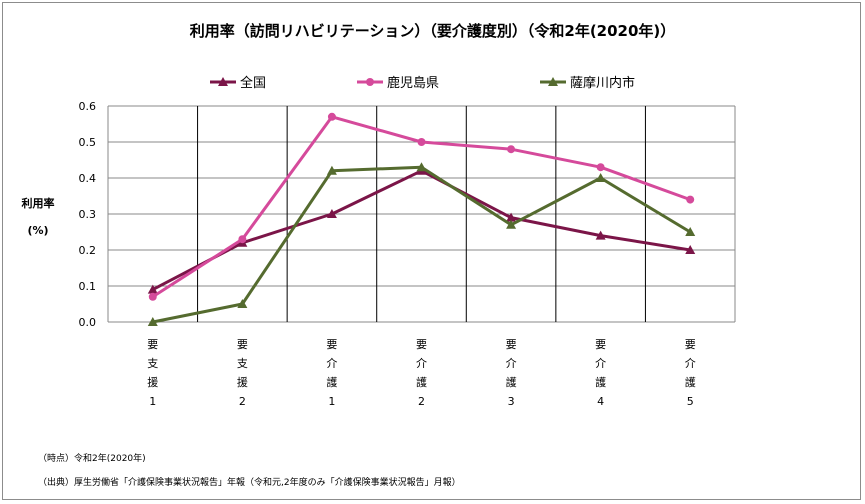 Image resolution: width=865 pixels, height=504 pixels. Describe the element at coordinates (413, 83) in the screenshot. I see `legend-entry: 鹿児島県` at that location.